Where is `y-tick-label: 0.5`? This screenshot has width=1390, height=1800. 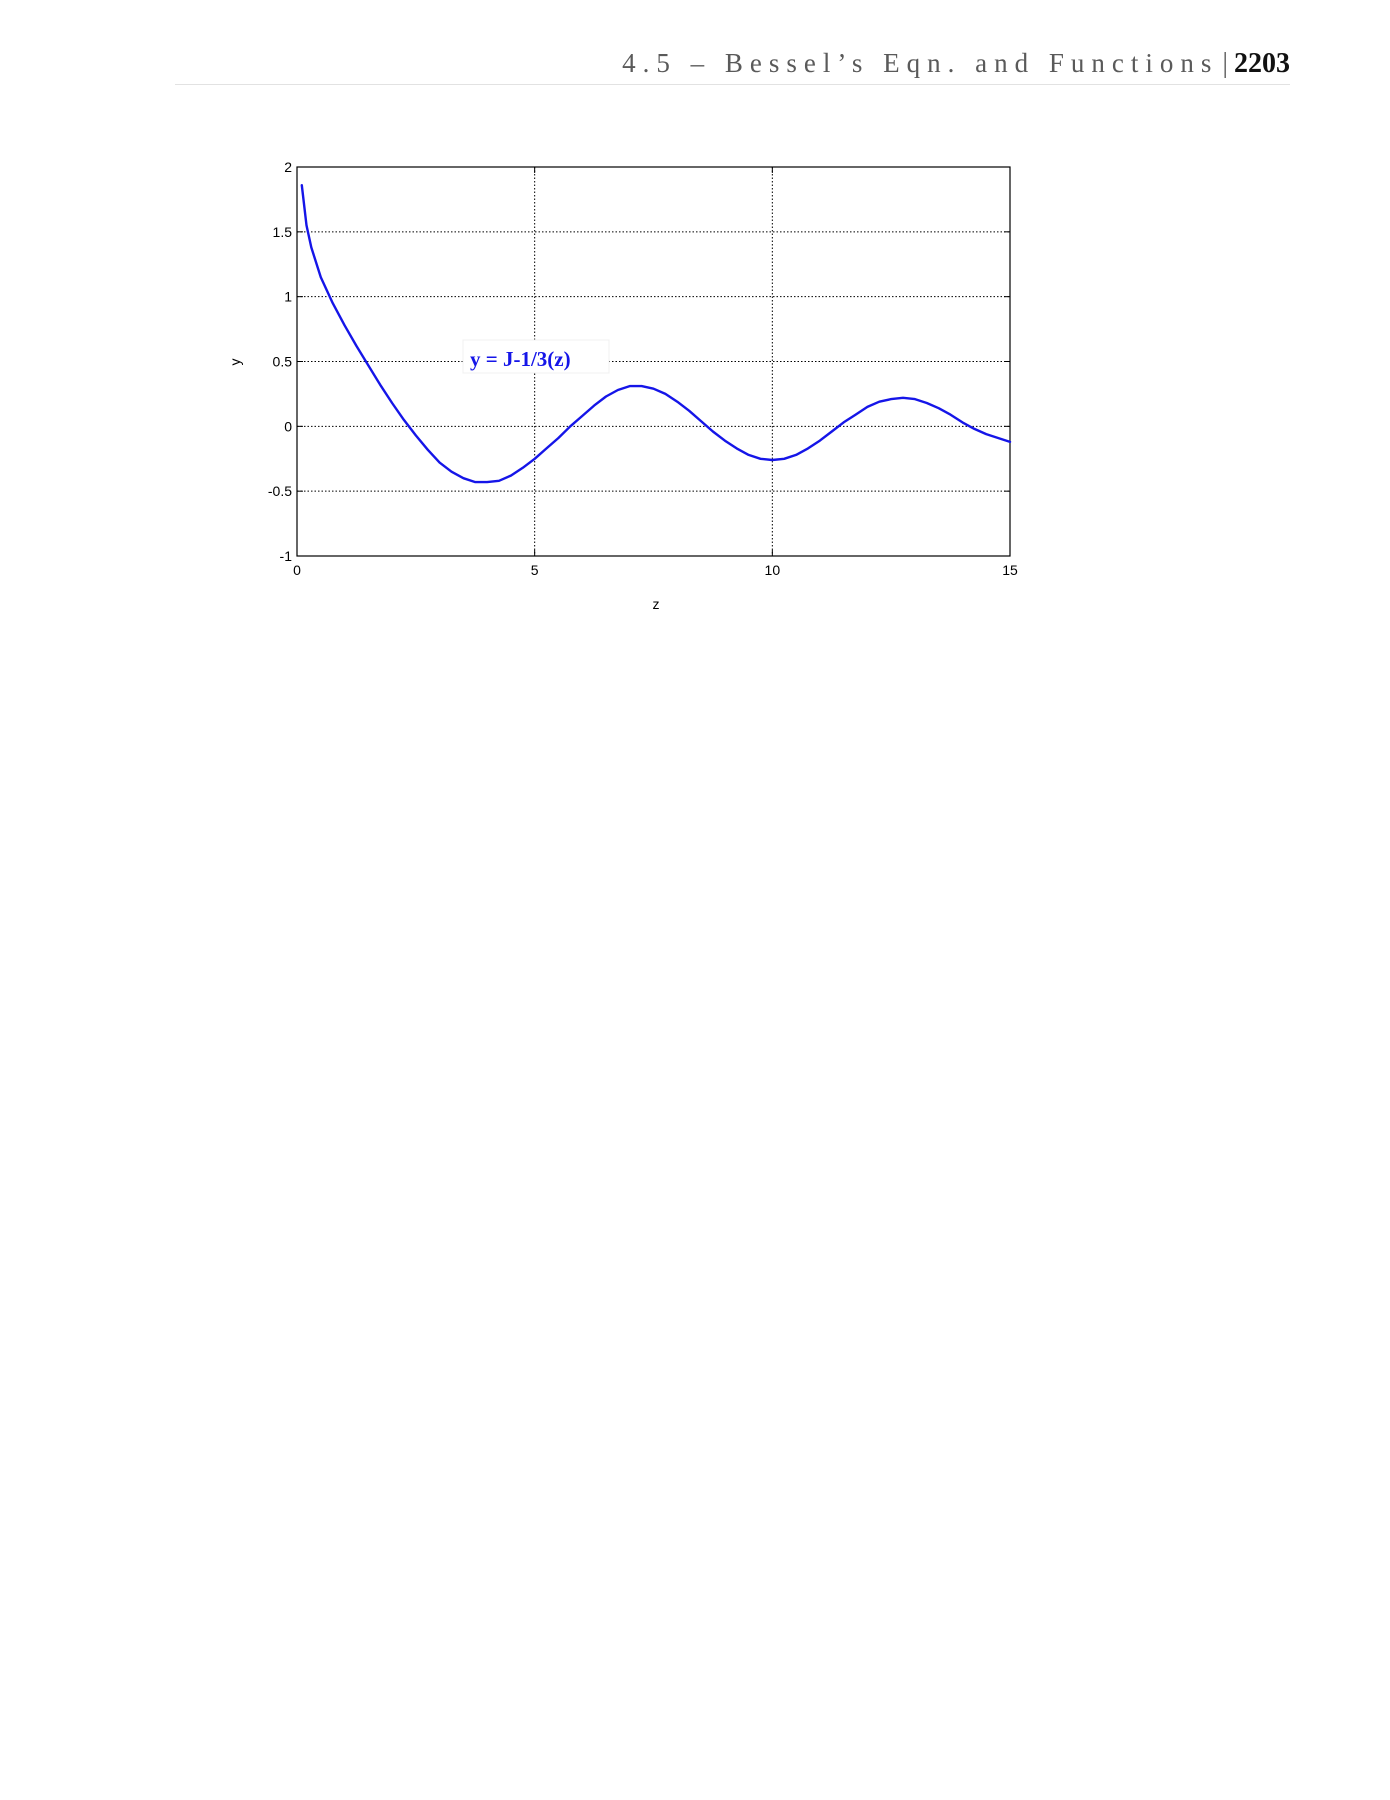
y-tick-label: 0.5 is located at coordinates (283, 362).